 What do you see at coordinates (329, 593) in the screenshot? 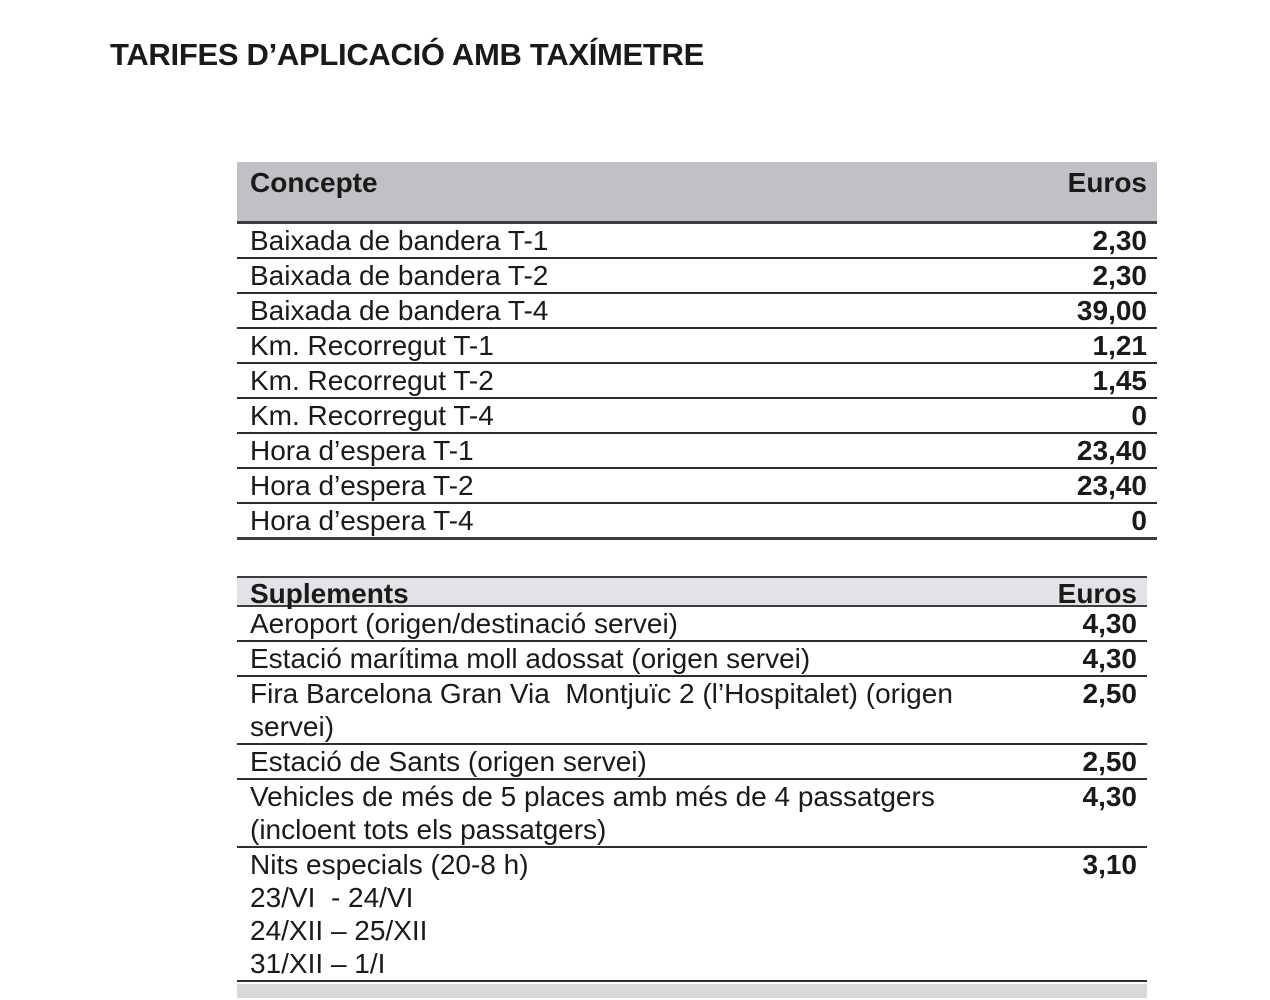
I see `column-header-suplements: Suplements` at bounding box center [329, 593].